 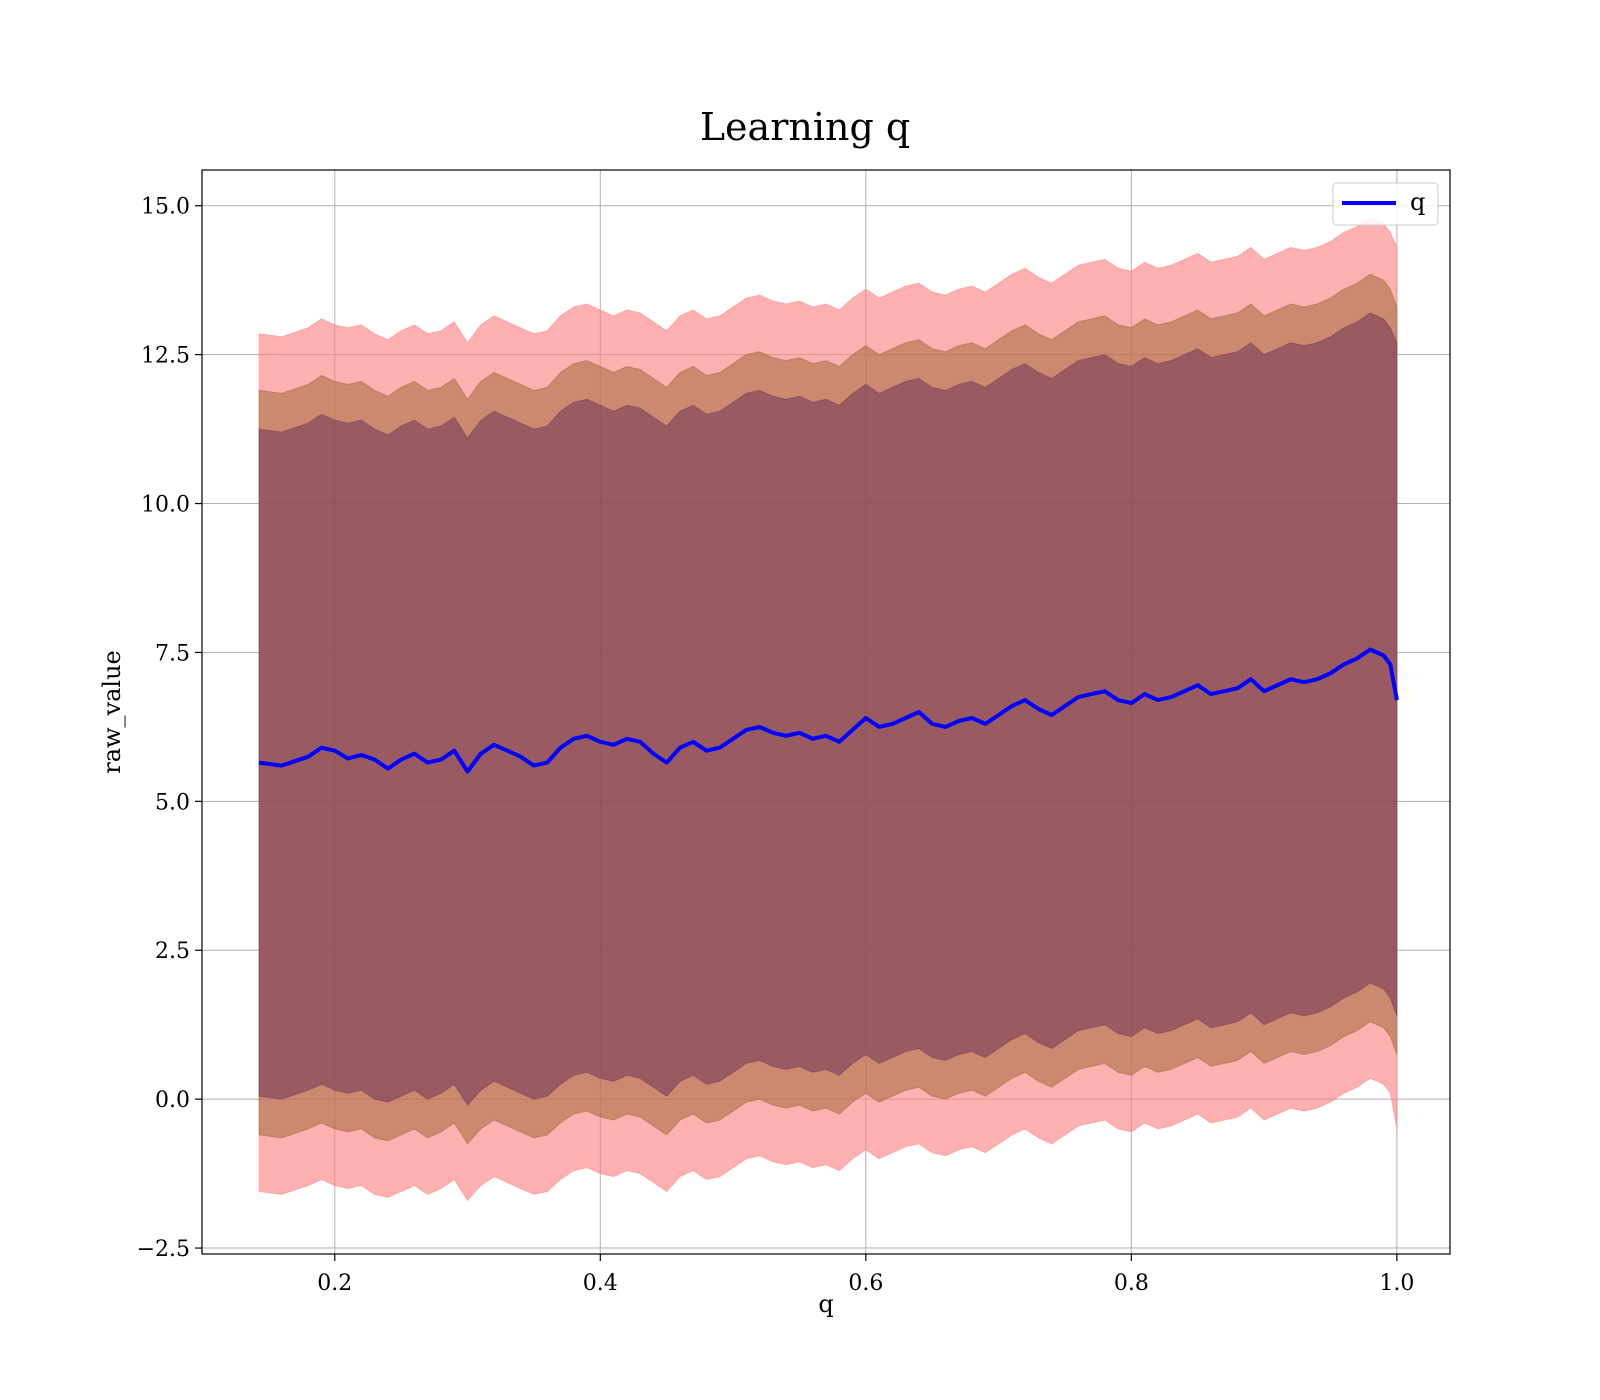 I want to click on x-axis: 0.2 0.4 0.6 0.8 1.0, so click(x=865, y=1275).